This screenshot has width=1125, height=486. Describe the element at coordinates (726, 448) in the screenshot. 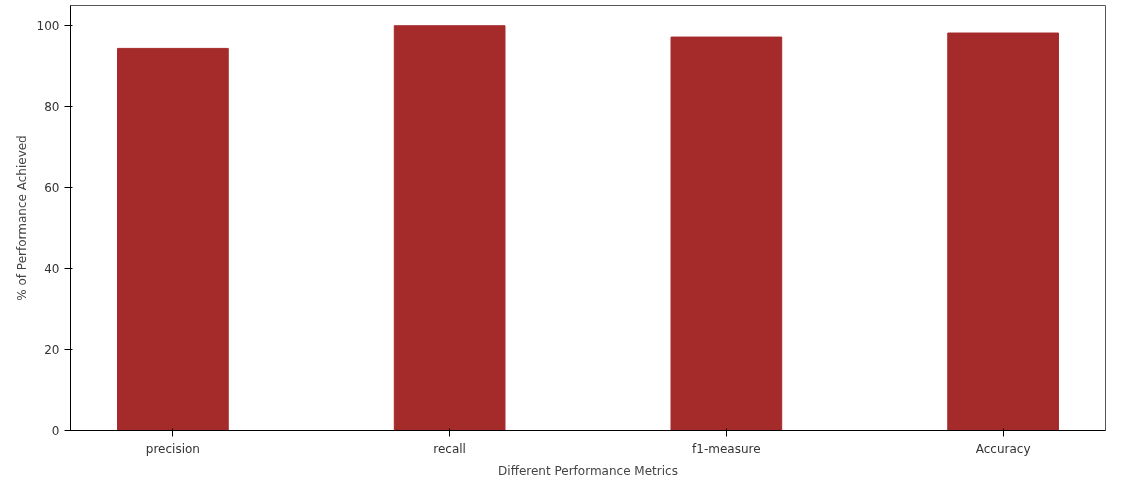

I see `x-tick-label: f1-measure` at that location.